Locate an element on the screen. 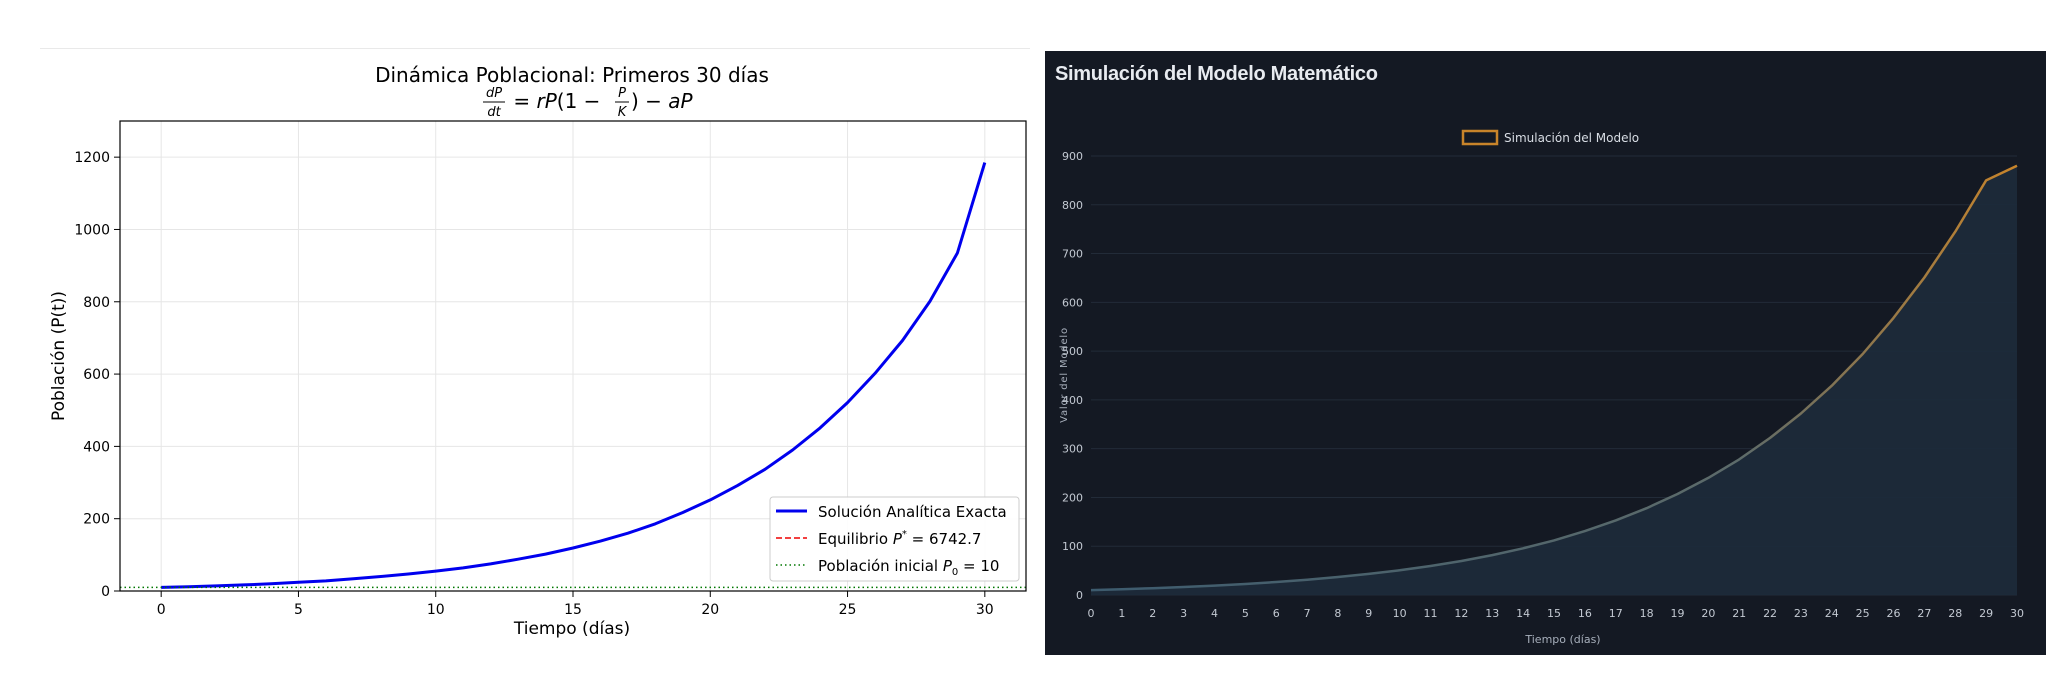 Image resolution: width=2068 pixels, height=700 pixels. sim-y-tick-label: 800 is located at coordinates (1072, 205).